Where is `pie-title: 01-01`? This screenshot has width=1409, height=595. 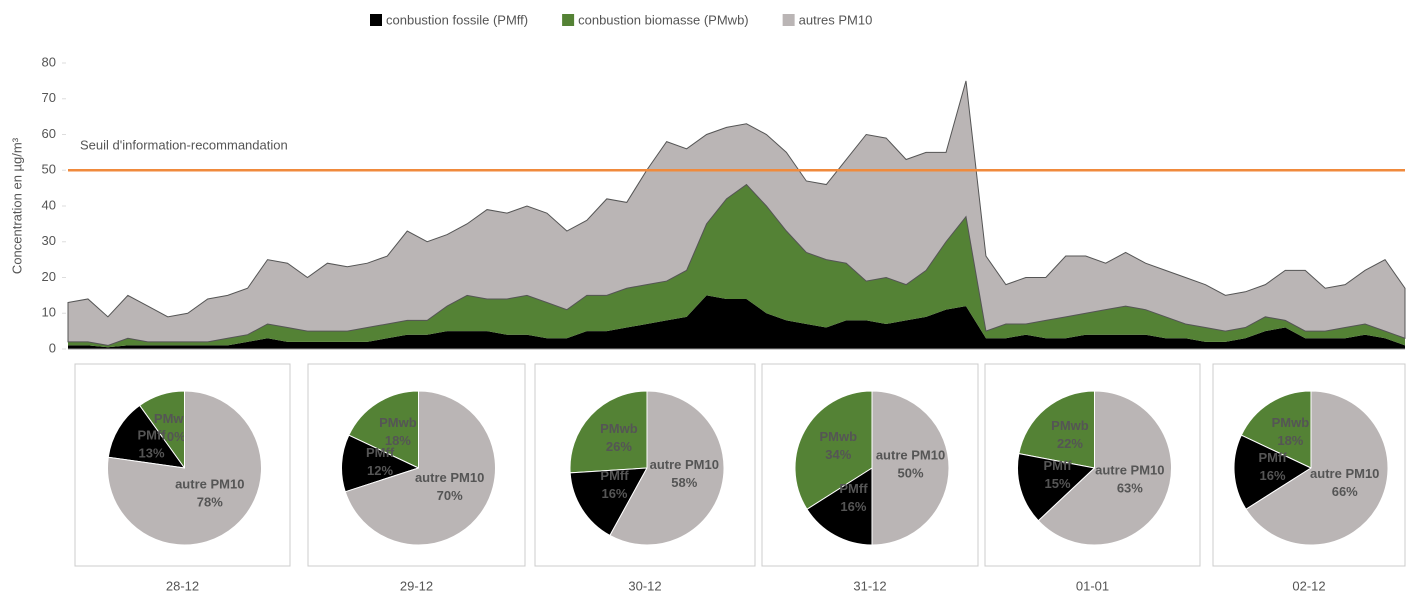 pie-title: 01-01 is located at coordinates (1092, 585).